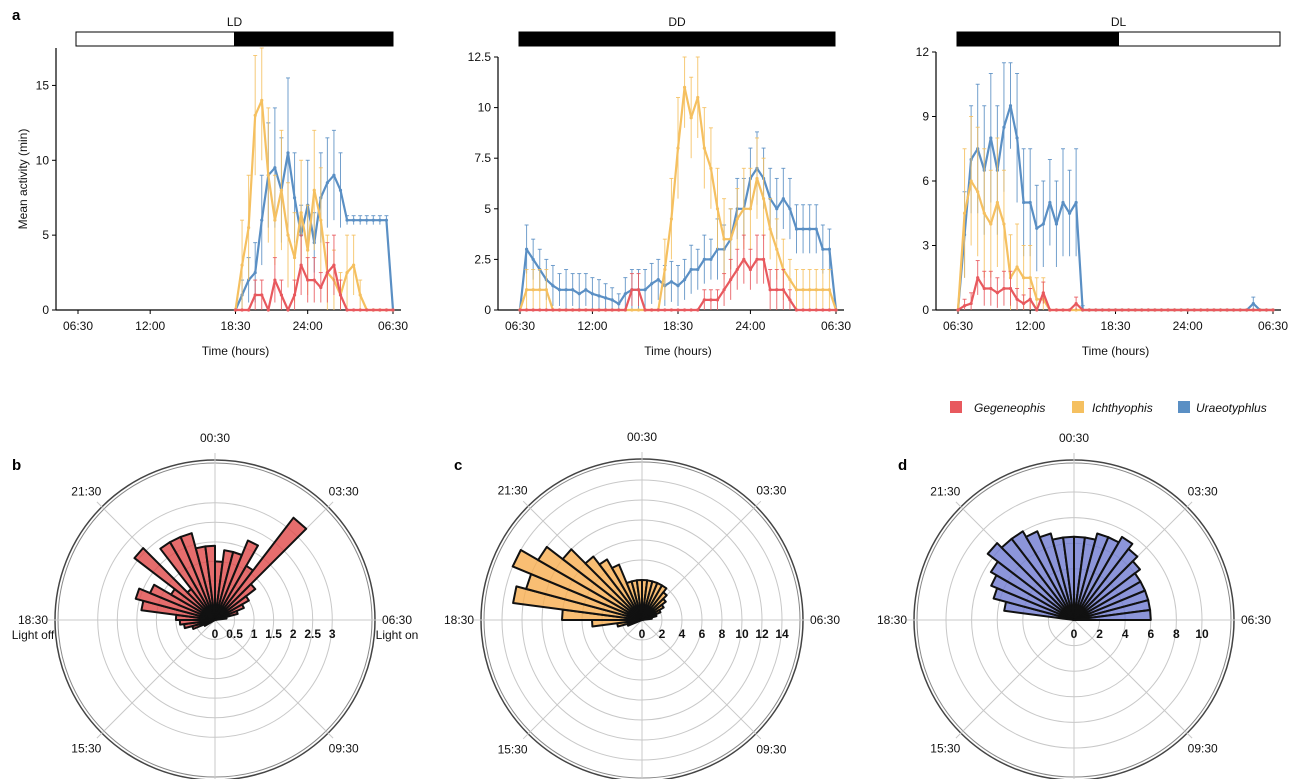 Image resolution: width=1309 pixels, height=779 pixels. I want to click on legend: Gegeneophis Ichthyophis Uraeotyphlus, so click(1108, 408).